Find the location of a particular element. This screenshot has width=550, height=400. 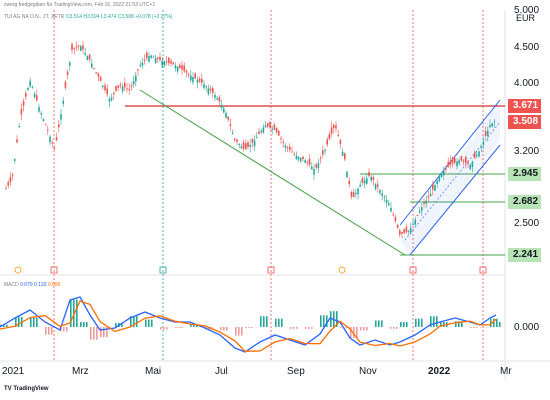

low-value: L3.474 is located at coordinates (109, 17).